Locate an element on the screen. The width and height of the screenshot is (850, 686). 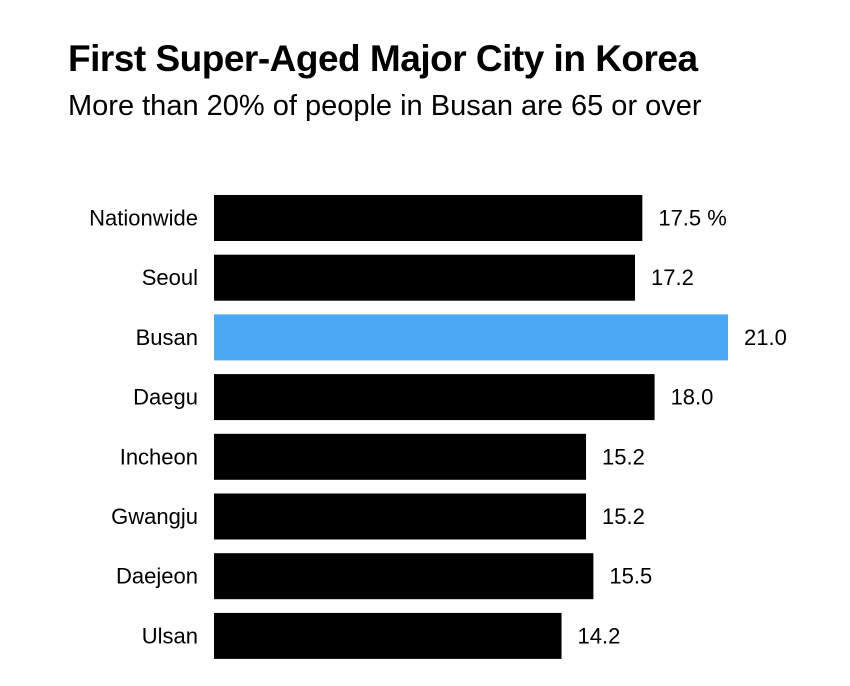
bar-nationwide is located at coordinates (428, 218).